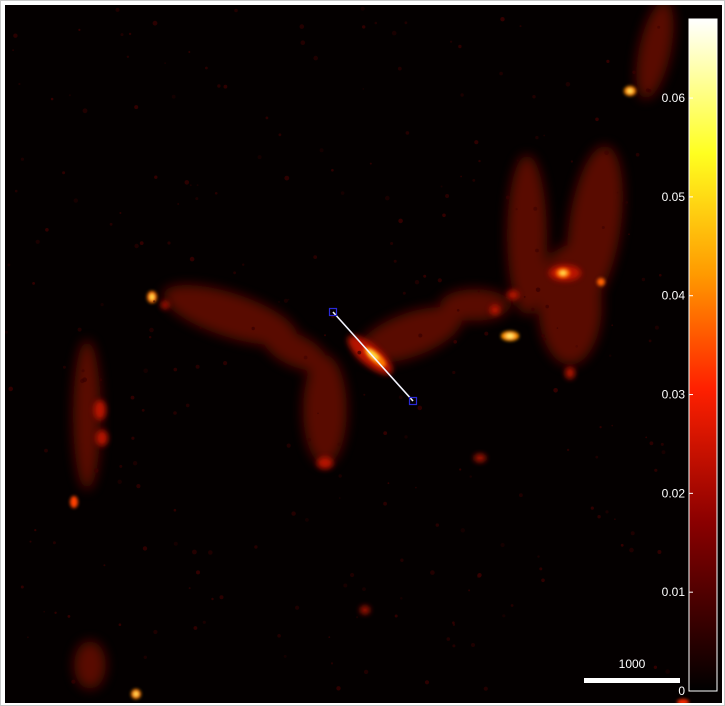 This screenshot has width=725, height=706. I want to click on selection-handle-start, so click(333, 312).